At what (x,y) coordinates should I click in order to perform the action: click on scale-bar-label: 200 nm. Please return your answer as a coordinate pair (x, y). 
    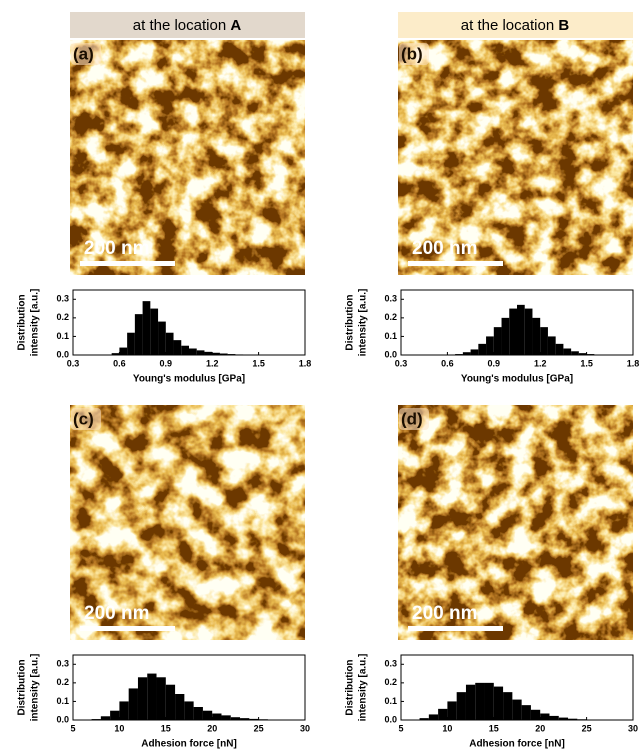
    Looking at the image, I should click on (116, 613).